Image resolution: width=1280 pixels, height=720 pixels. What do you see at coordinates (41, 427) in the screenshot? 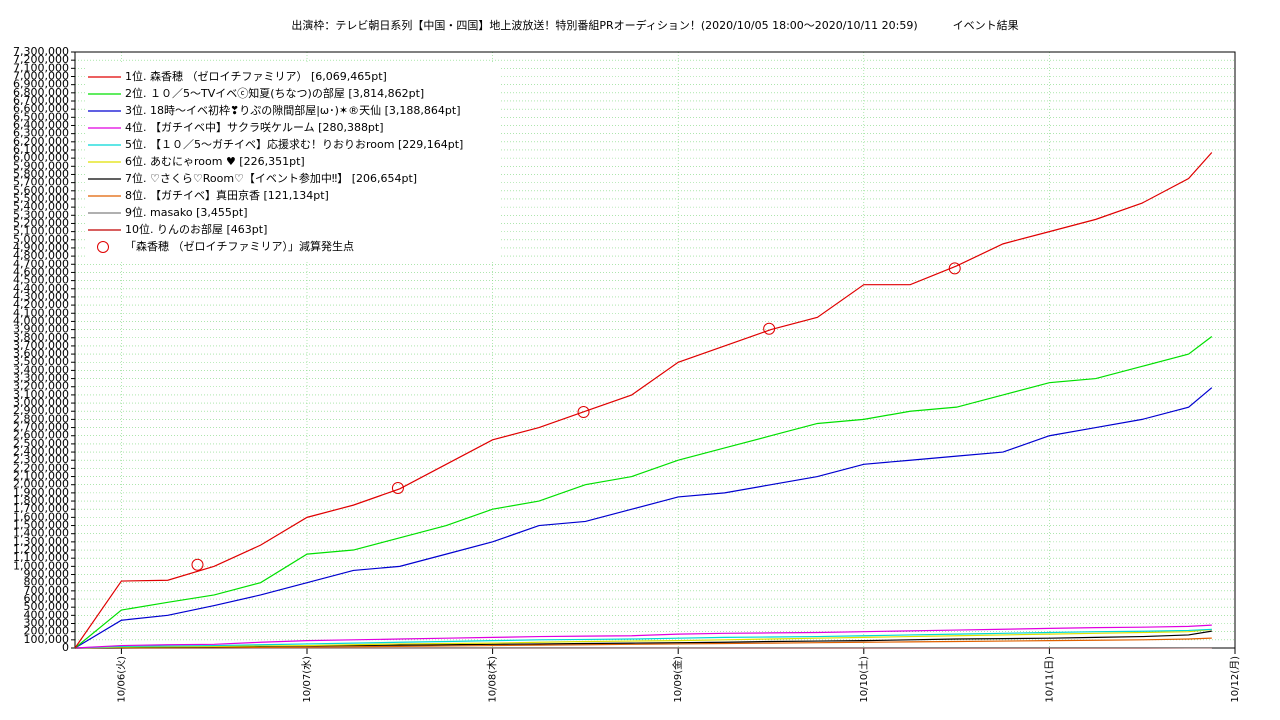
I see `y-tick-label: 2,700,000` at bounding box center [41, 427].